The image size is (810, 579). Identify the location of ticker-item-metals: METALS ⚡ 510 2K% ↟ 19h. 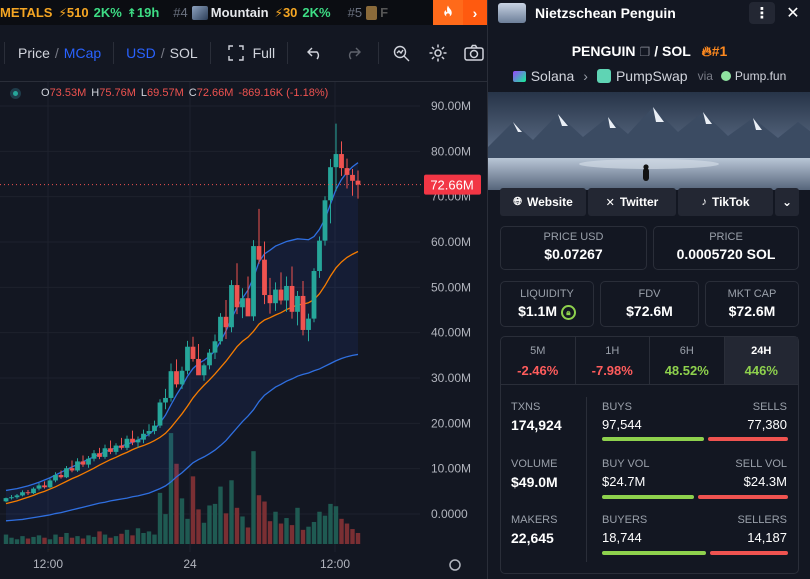
(79, 12).